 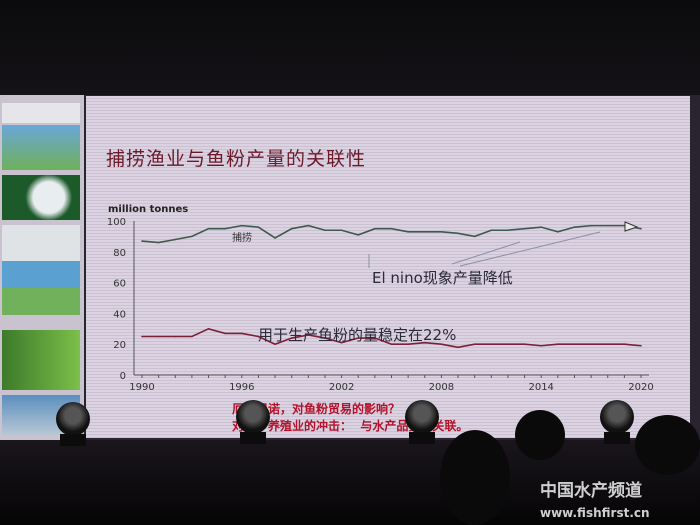 What do you see at coordinates (591, 491) in the screenshot?
I see `watermark-title: 中国水产频道` at bounding box center [591, 491].